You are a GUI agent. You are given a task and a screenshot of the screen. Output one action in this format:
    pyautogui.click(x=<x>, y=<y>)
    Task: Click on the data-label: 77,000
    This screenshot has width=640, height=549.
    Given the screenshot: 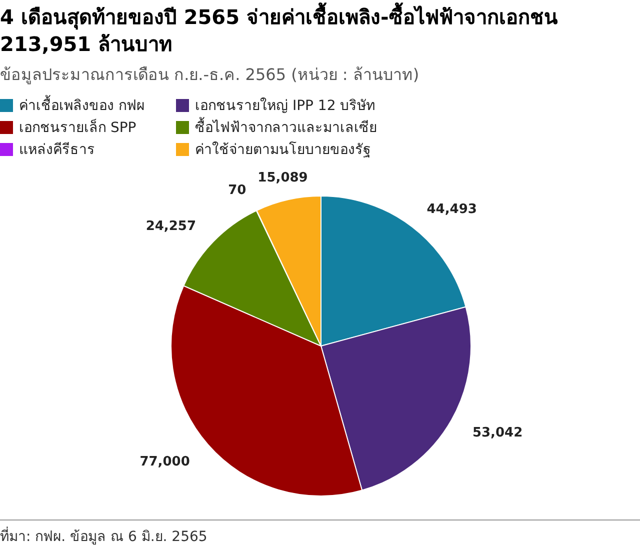 What is the action you would take?
    pyautogui.click(x=165, y=462)
    